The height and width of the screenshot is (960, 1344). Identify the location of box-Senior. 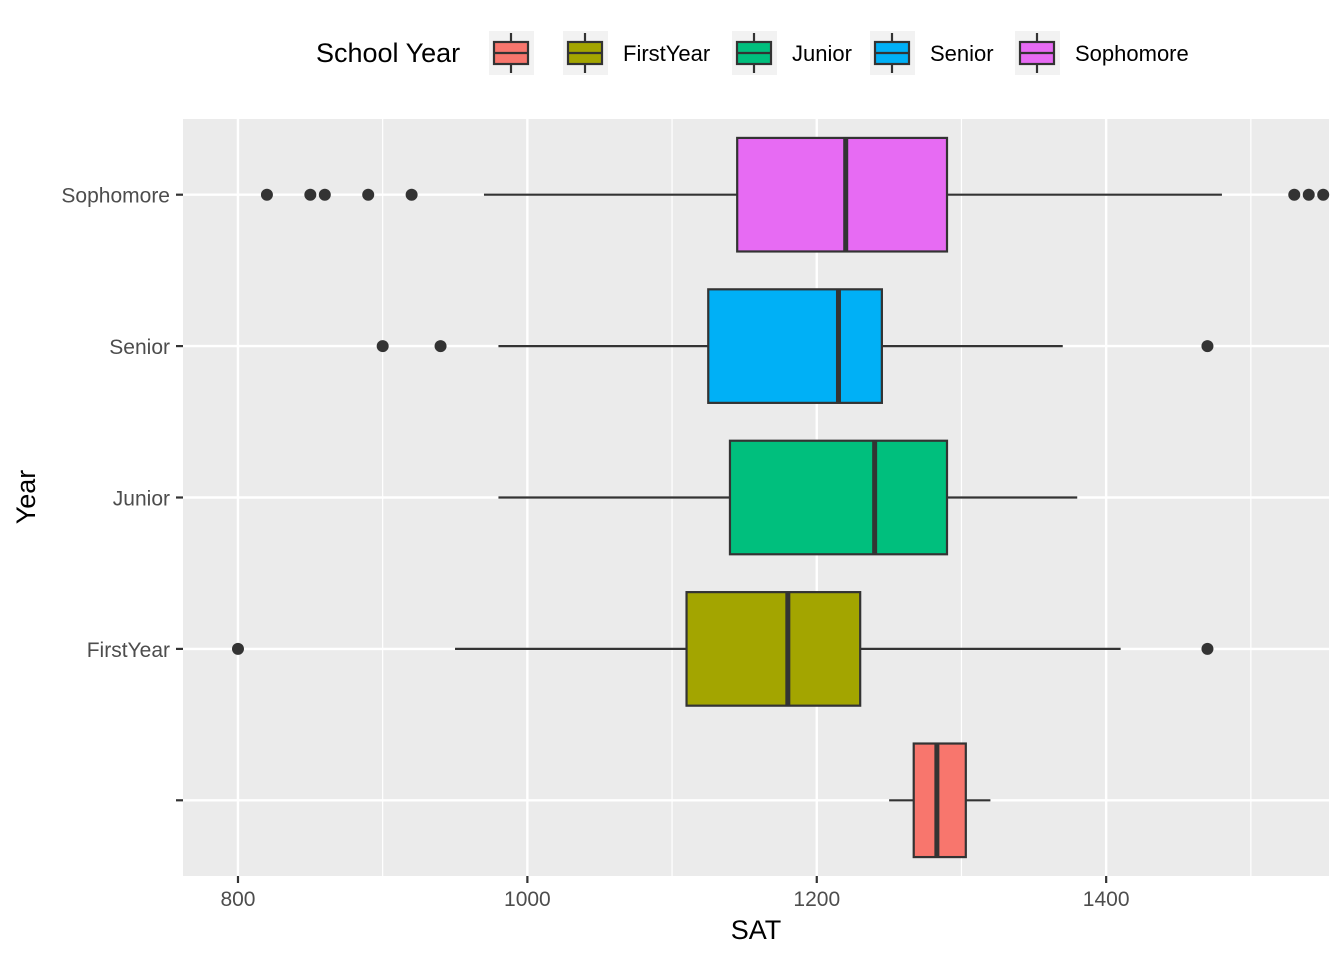
(795, 346).